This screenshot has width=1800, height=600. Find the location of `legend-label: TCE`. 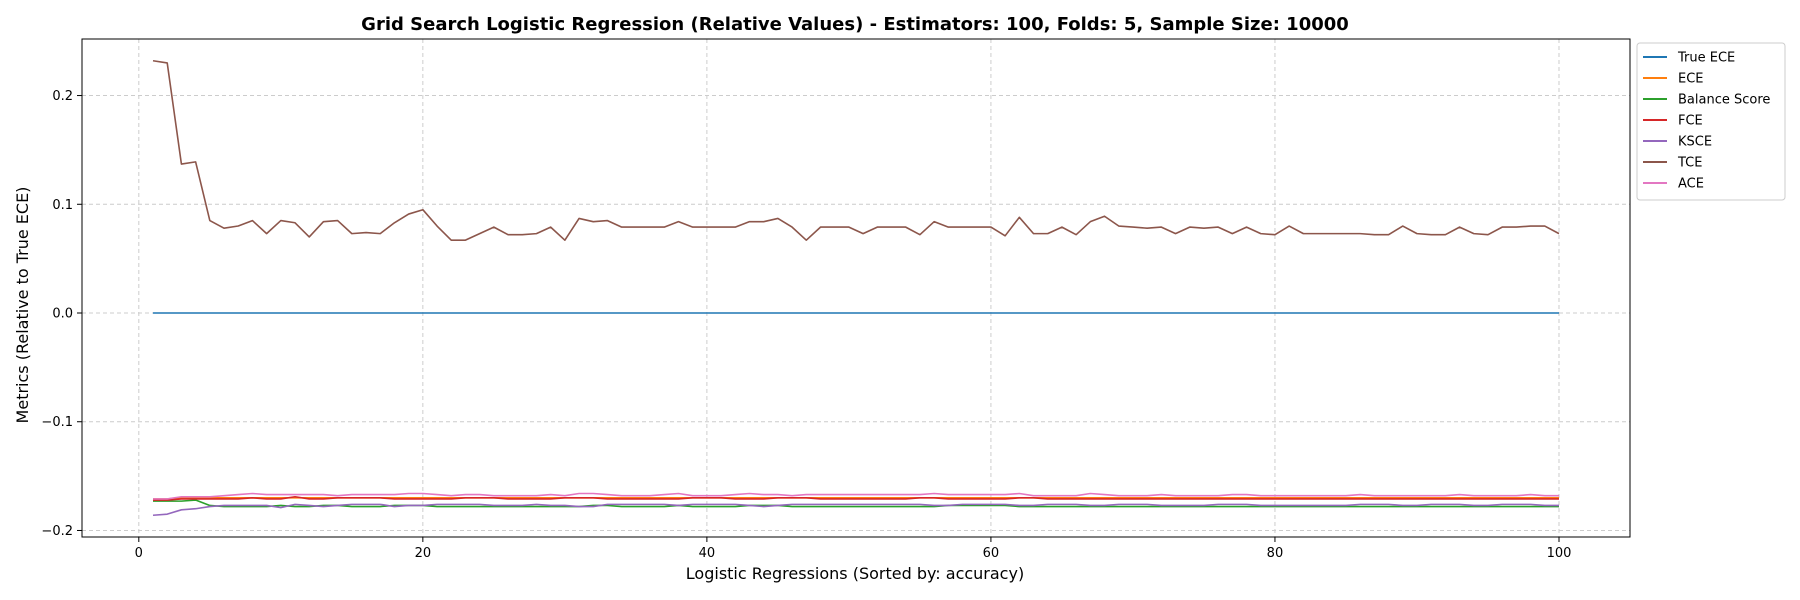

legend-label: TCE is located at coordinates (1689, 163).